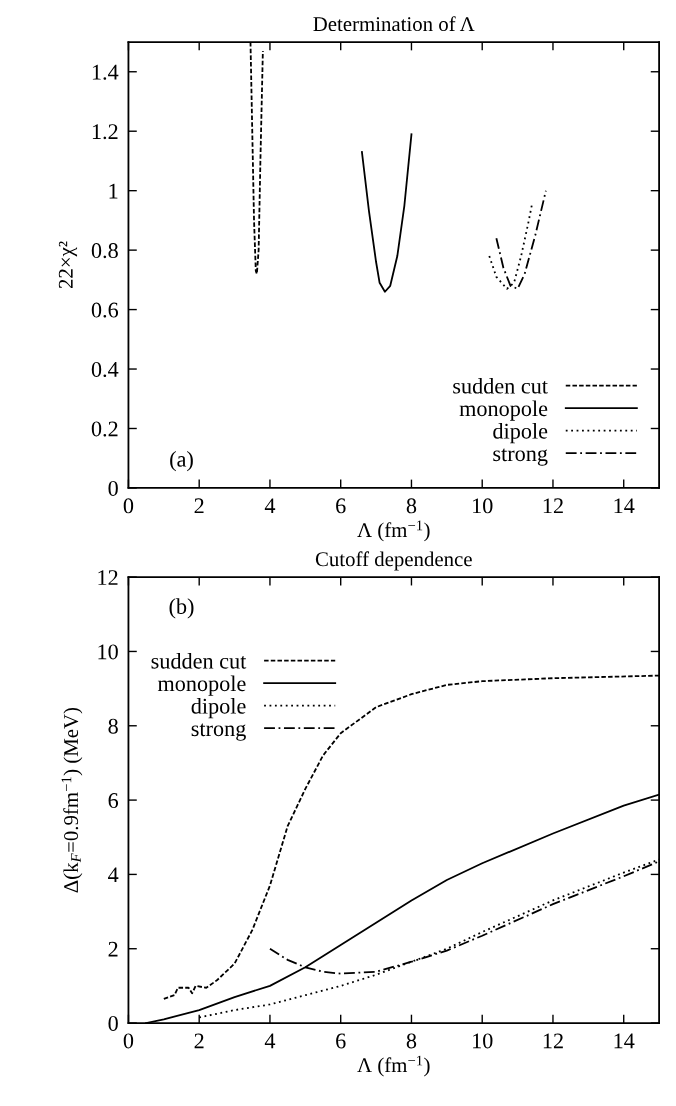 Image resolution: width=676 pixels, height=1106 pixels. Describe the element at coordinates (105, 369) in the screenshot. I see `y-tick-label: 0.4` at that location.